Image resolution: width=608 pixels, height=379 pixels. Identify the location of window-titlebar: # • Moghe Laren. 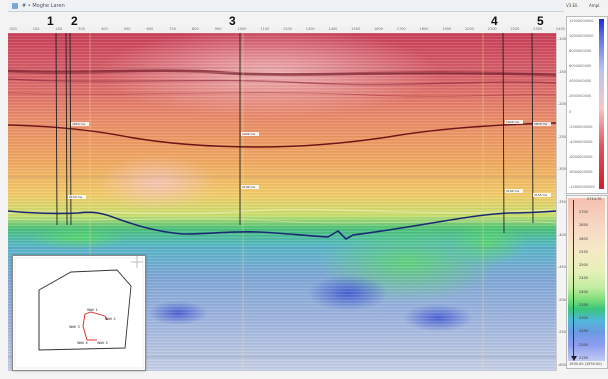
(286, 6).